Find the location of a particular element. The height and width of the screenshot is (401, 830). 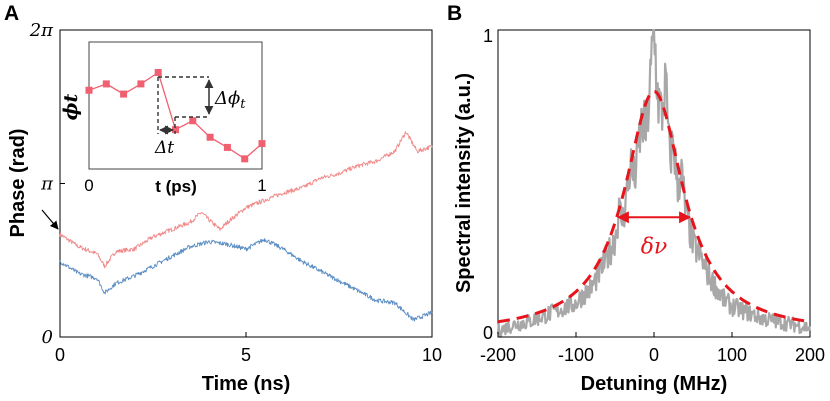

panel-a-y-tick-label: π is located at coordinates (47, 184).